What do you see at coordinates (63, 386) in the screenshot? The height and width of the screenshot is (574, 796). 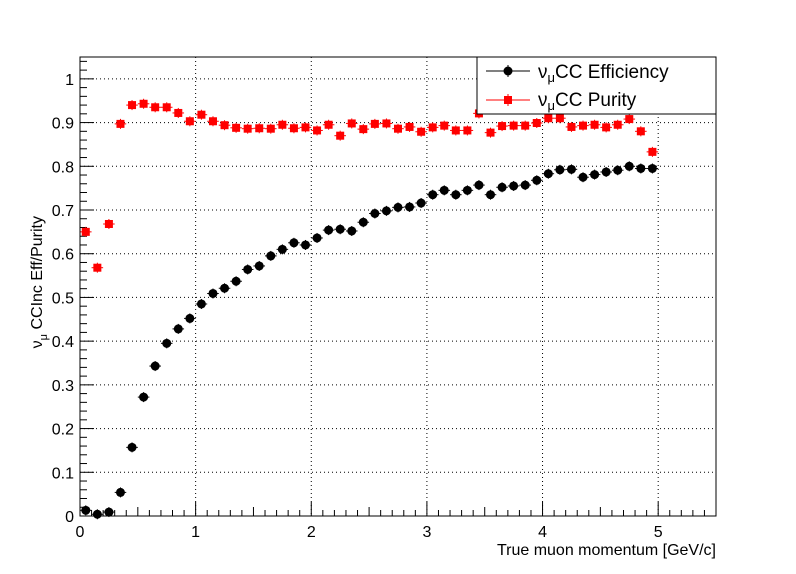 I see `y-tick-label: 0.3` at bounding box center [63, 386].